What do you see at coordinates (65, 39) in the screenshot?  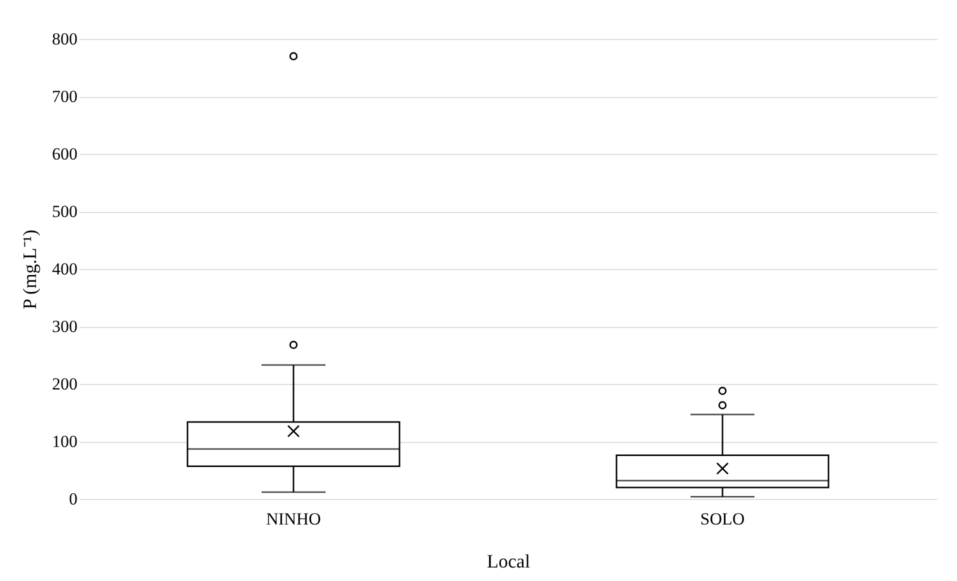 I see `y-tick-label: 800` at bounding box center [65, 39].